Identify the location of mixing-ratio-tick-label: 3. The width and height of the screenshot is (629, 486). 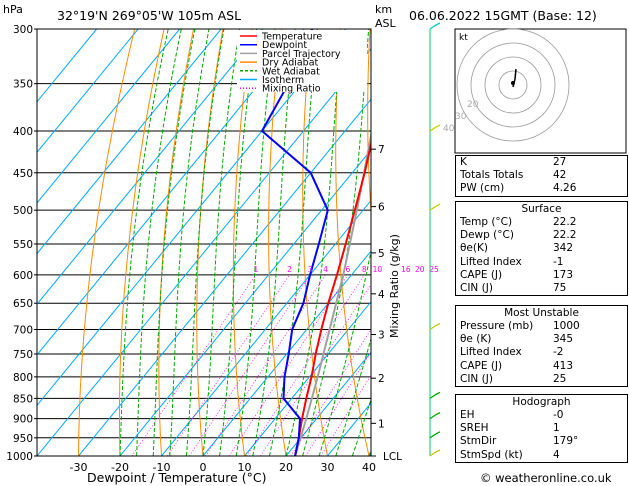
(310, 269).